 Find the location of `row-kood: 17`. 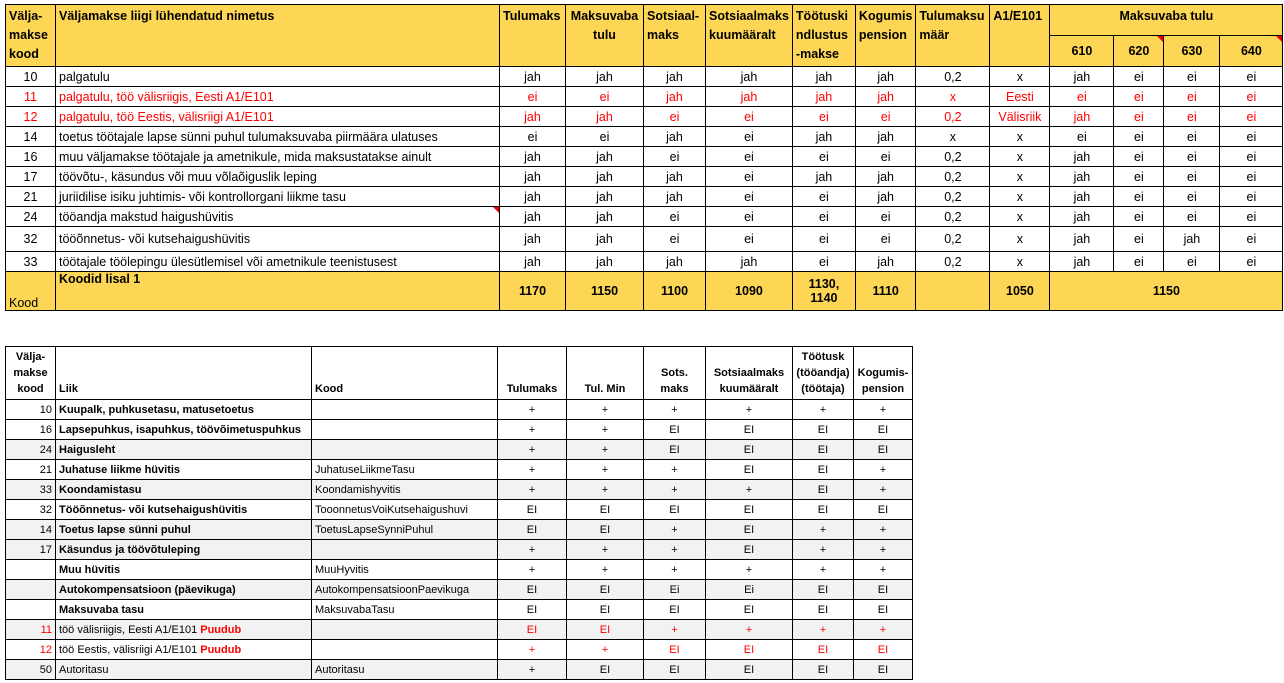

row-kood: 17 is located at coordinates (30, 176).